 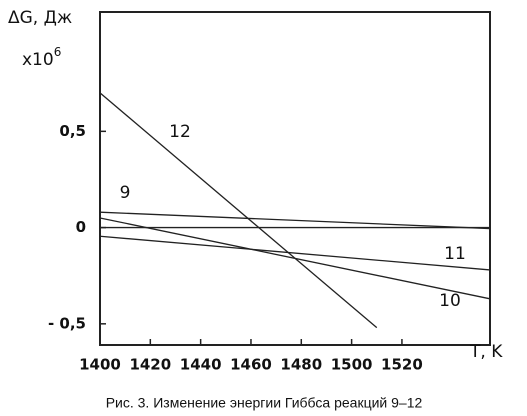 I want to click on y-multiplier: x106, so click(x=41, y=58).